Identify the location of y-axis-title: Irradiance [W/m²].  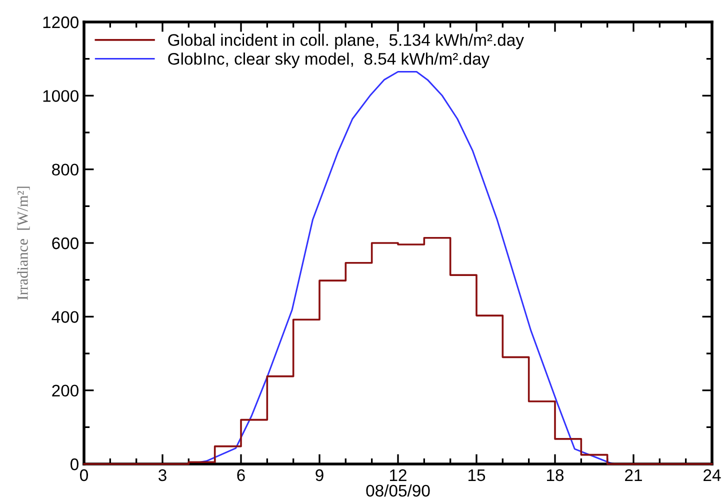
(23, 243).